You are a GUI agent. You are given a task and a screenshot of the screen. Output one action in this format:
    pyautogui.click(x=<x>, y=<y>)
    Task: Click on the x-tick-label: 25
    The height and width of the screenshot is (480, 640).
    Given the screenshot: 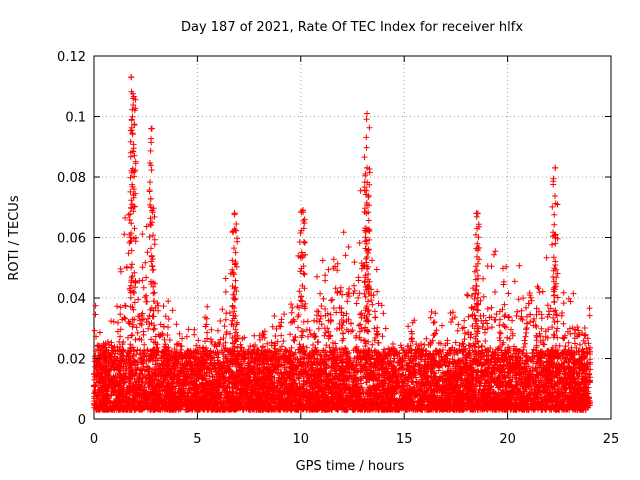 What is the action you would take?
    pyautogui.click(x=611, y=439)
    